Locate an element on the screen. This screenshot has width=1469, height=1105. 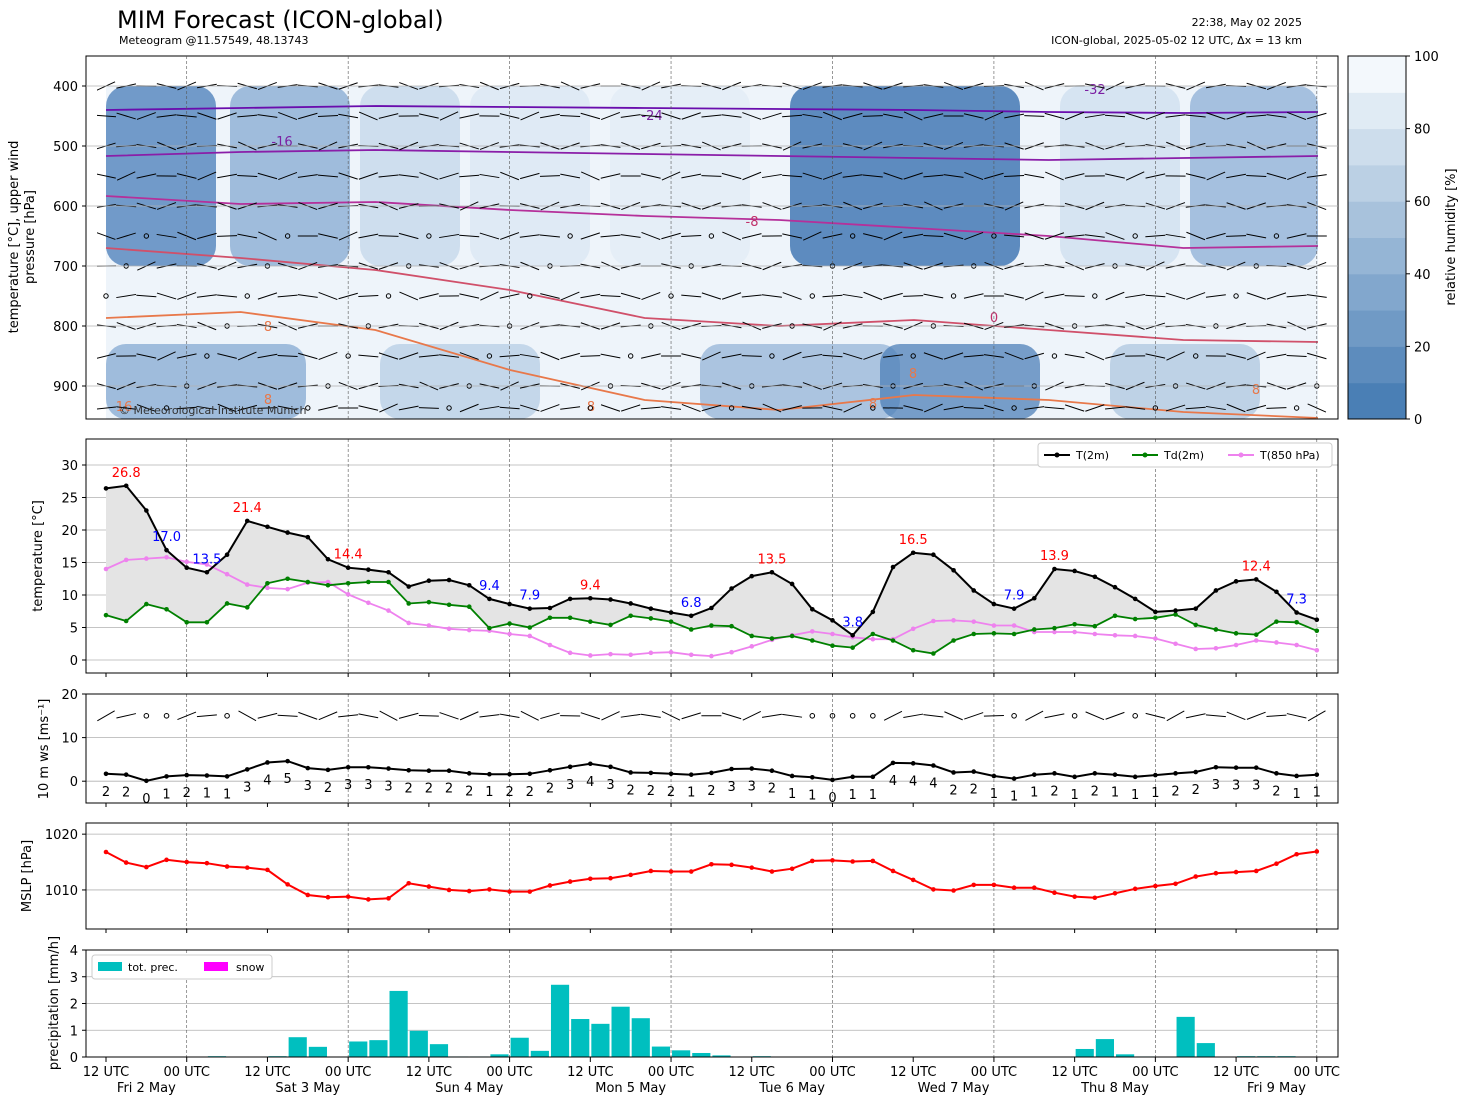
y-tick-label: 1020 is located at coordinates (61, 835).